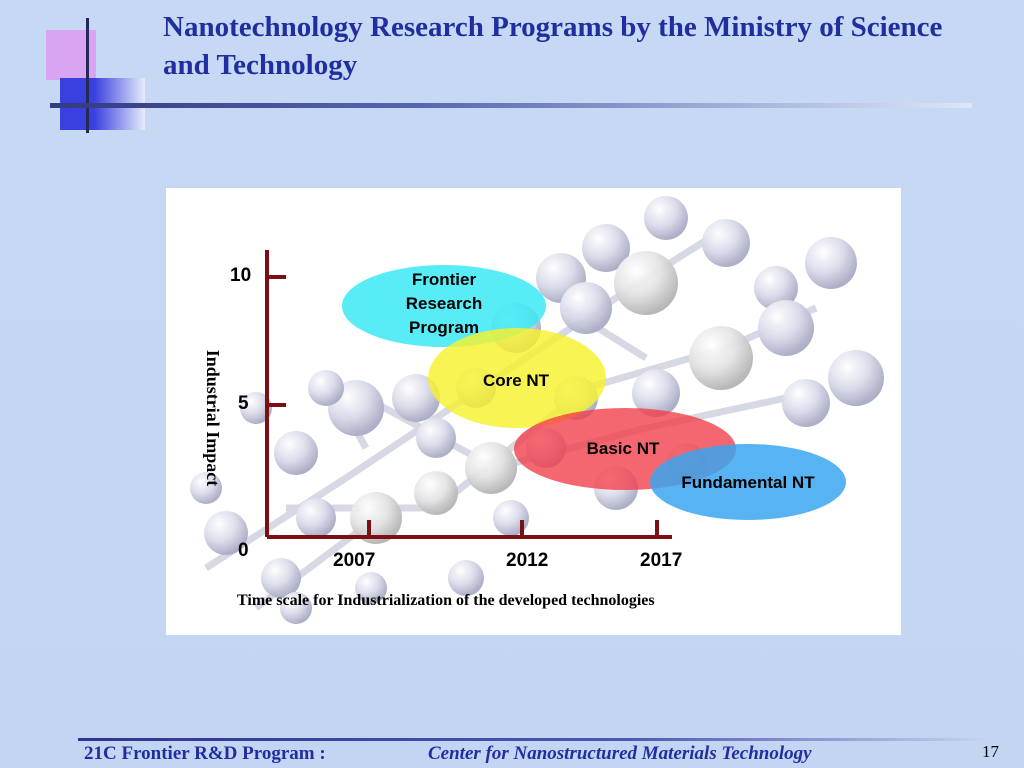 Image resolution: width=1024 pixels, height=768 pixels. I want to click on footer-rule, so click(538, 739).